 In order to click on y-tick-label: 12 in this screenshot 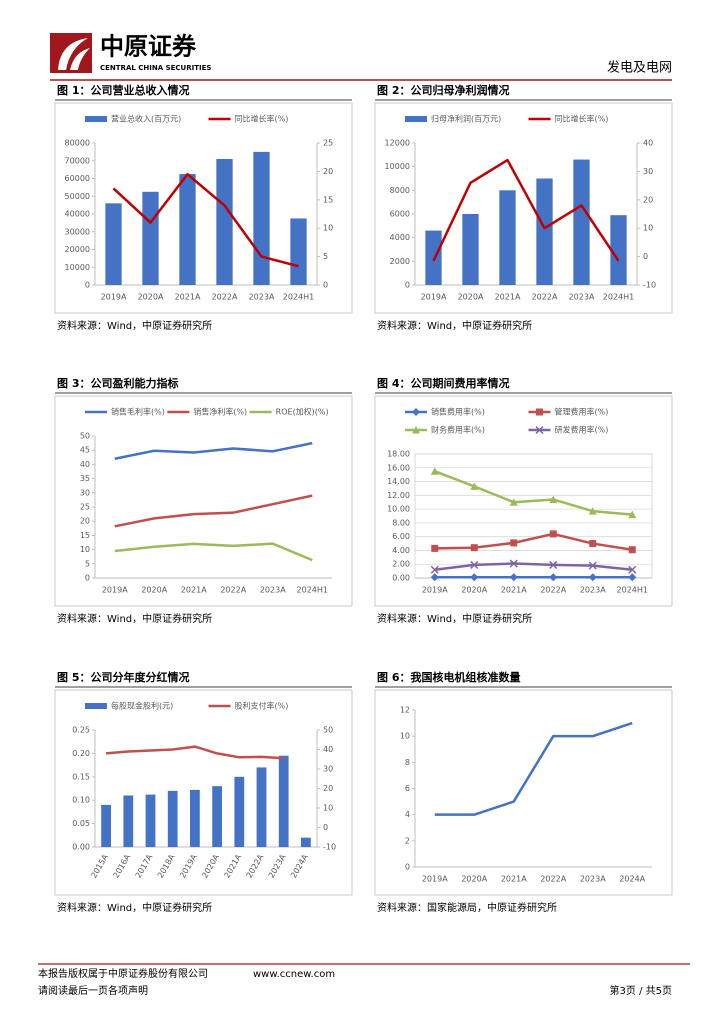, I will do `click(405, 710)`.